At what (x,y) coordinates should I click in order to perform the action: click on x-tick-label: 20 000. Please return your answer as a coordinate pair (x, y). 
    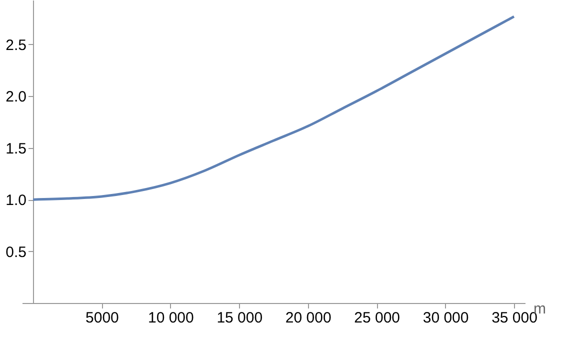
    Looking at the image, I should click on (308, 318).